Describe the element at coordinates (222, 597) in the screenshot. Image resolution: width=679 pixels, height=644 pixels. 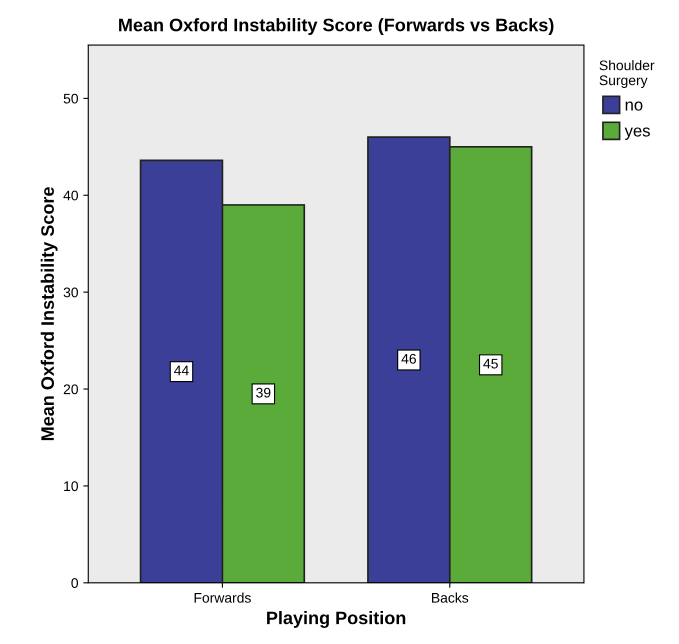
I see `x-tick-label: Forwards` at that location.